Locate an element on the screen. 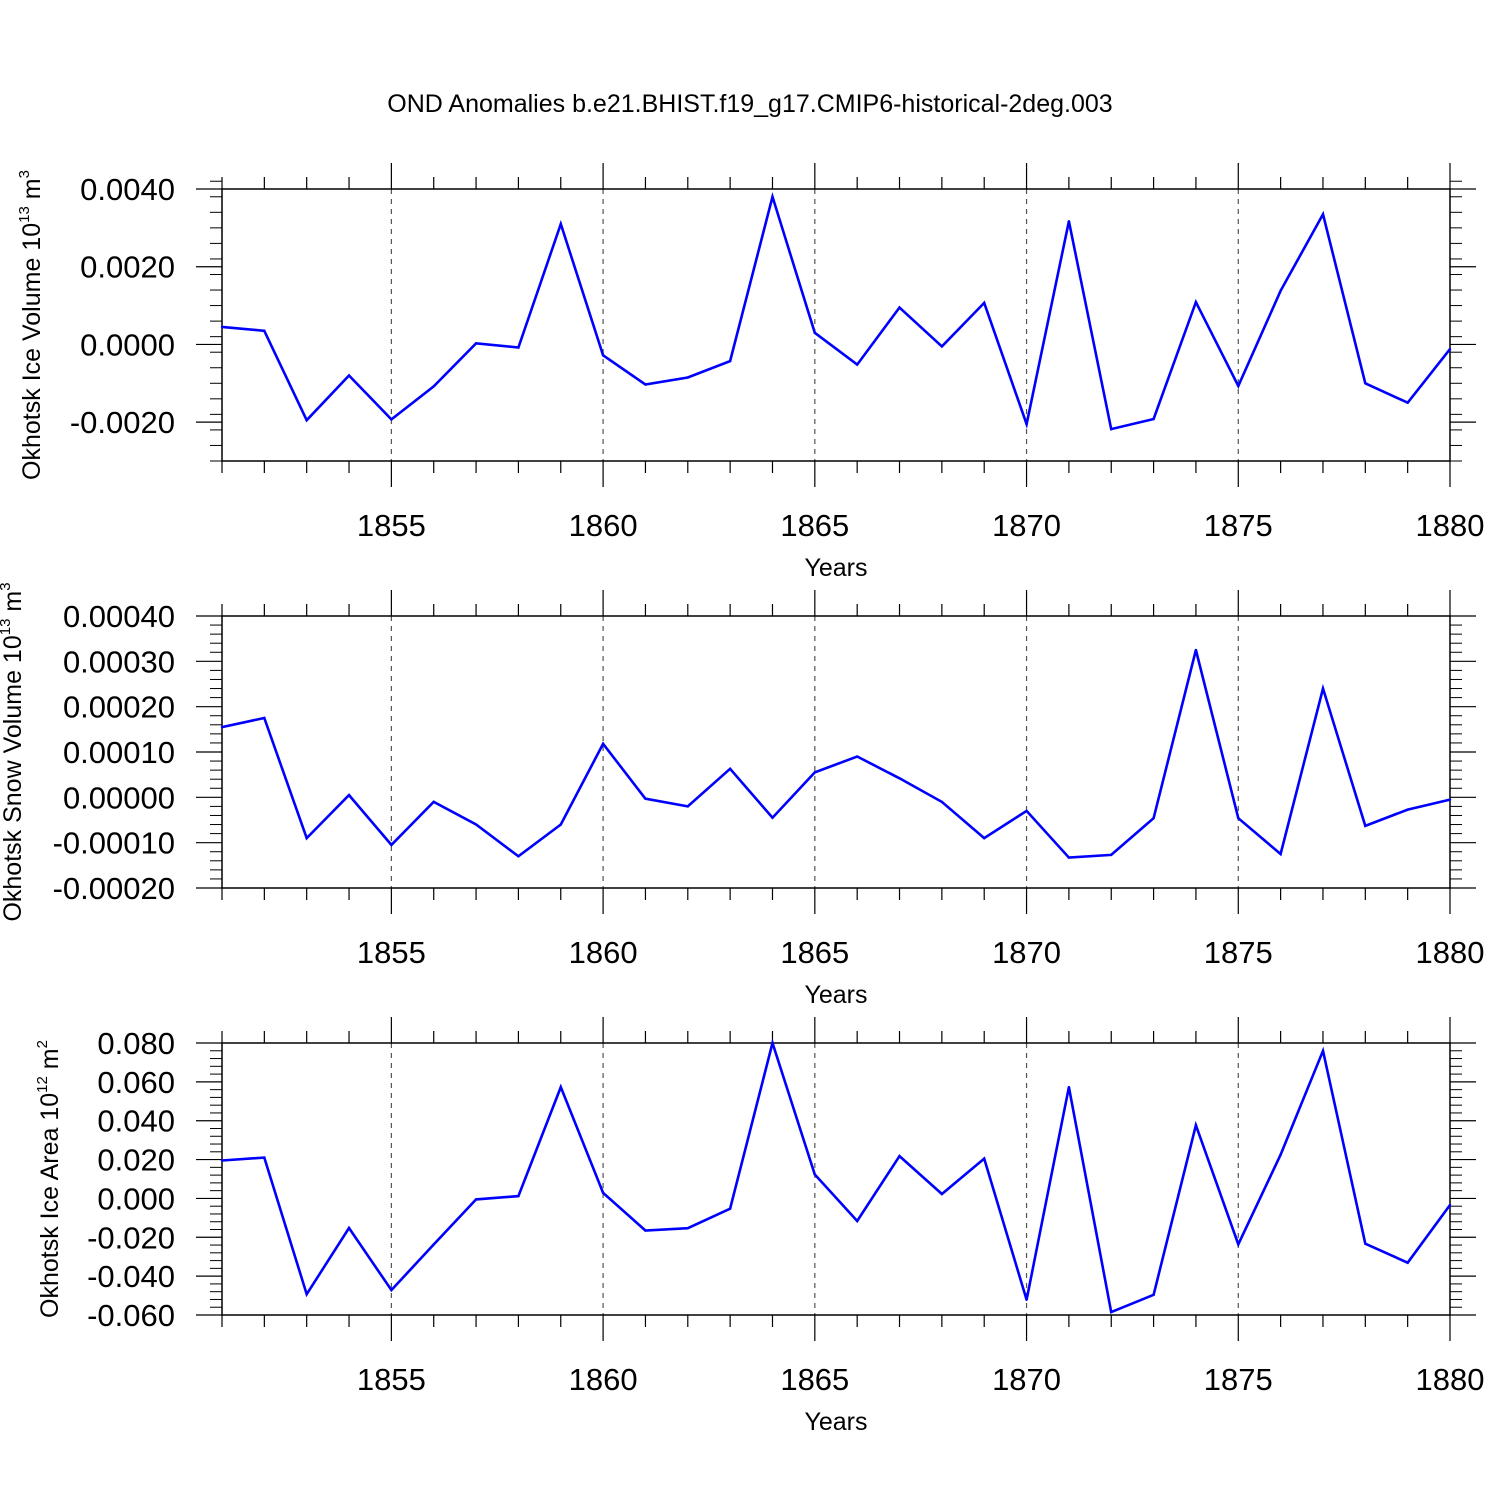  y-tick-label: 0.040 is located at coordinates (136, 1121).